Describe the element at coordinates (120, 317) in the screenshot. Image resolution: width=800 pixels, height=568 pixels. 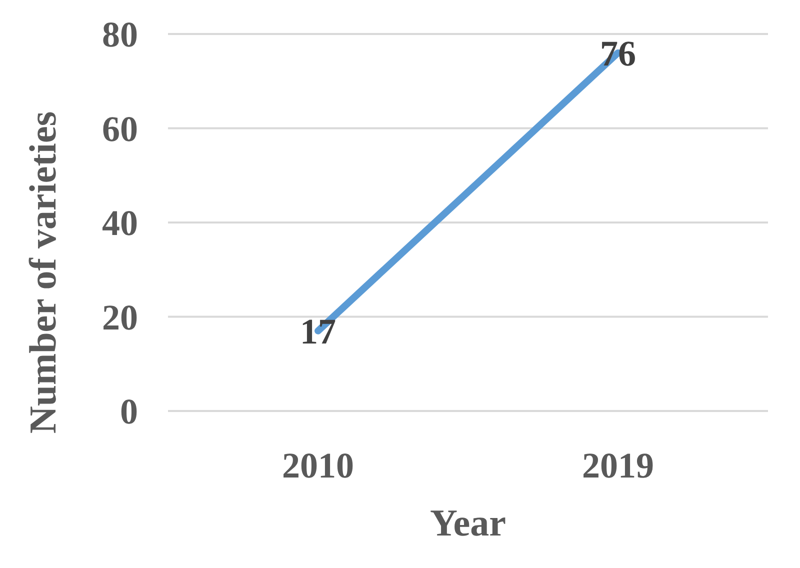
I see `y-tick-label: 20` at that location.